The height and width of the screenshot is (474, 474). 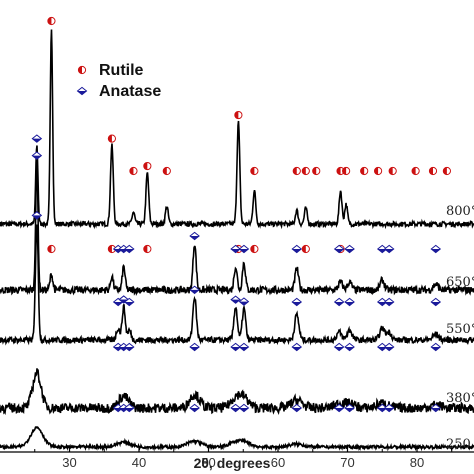 I want to click on x-tick-label: 80, so click(x=417, y=462).